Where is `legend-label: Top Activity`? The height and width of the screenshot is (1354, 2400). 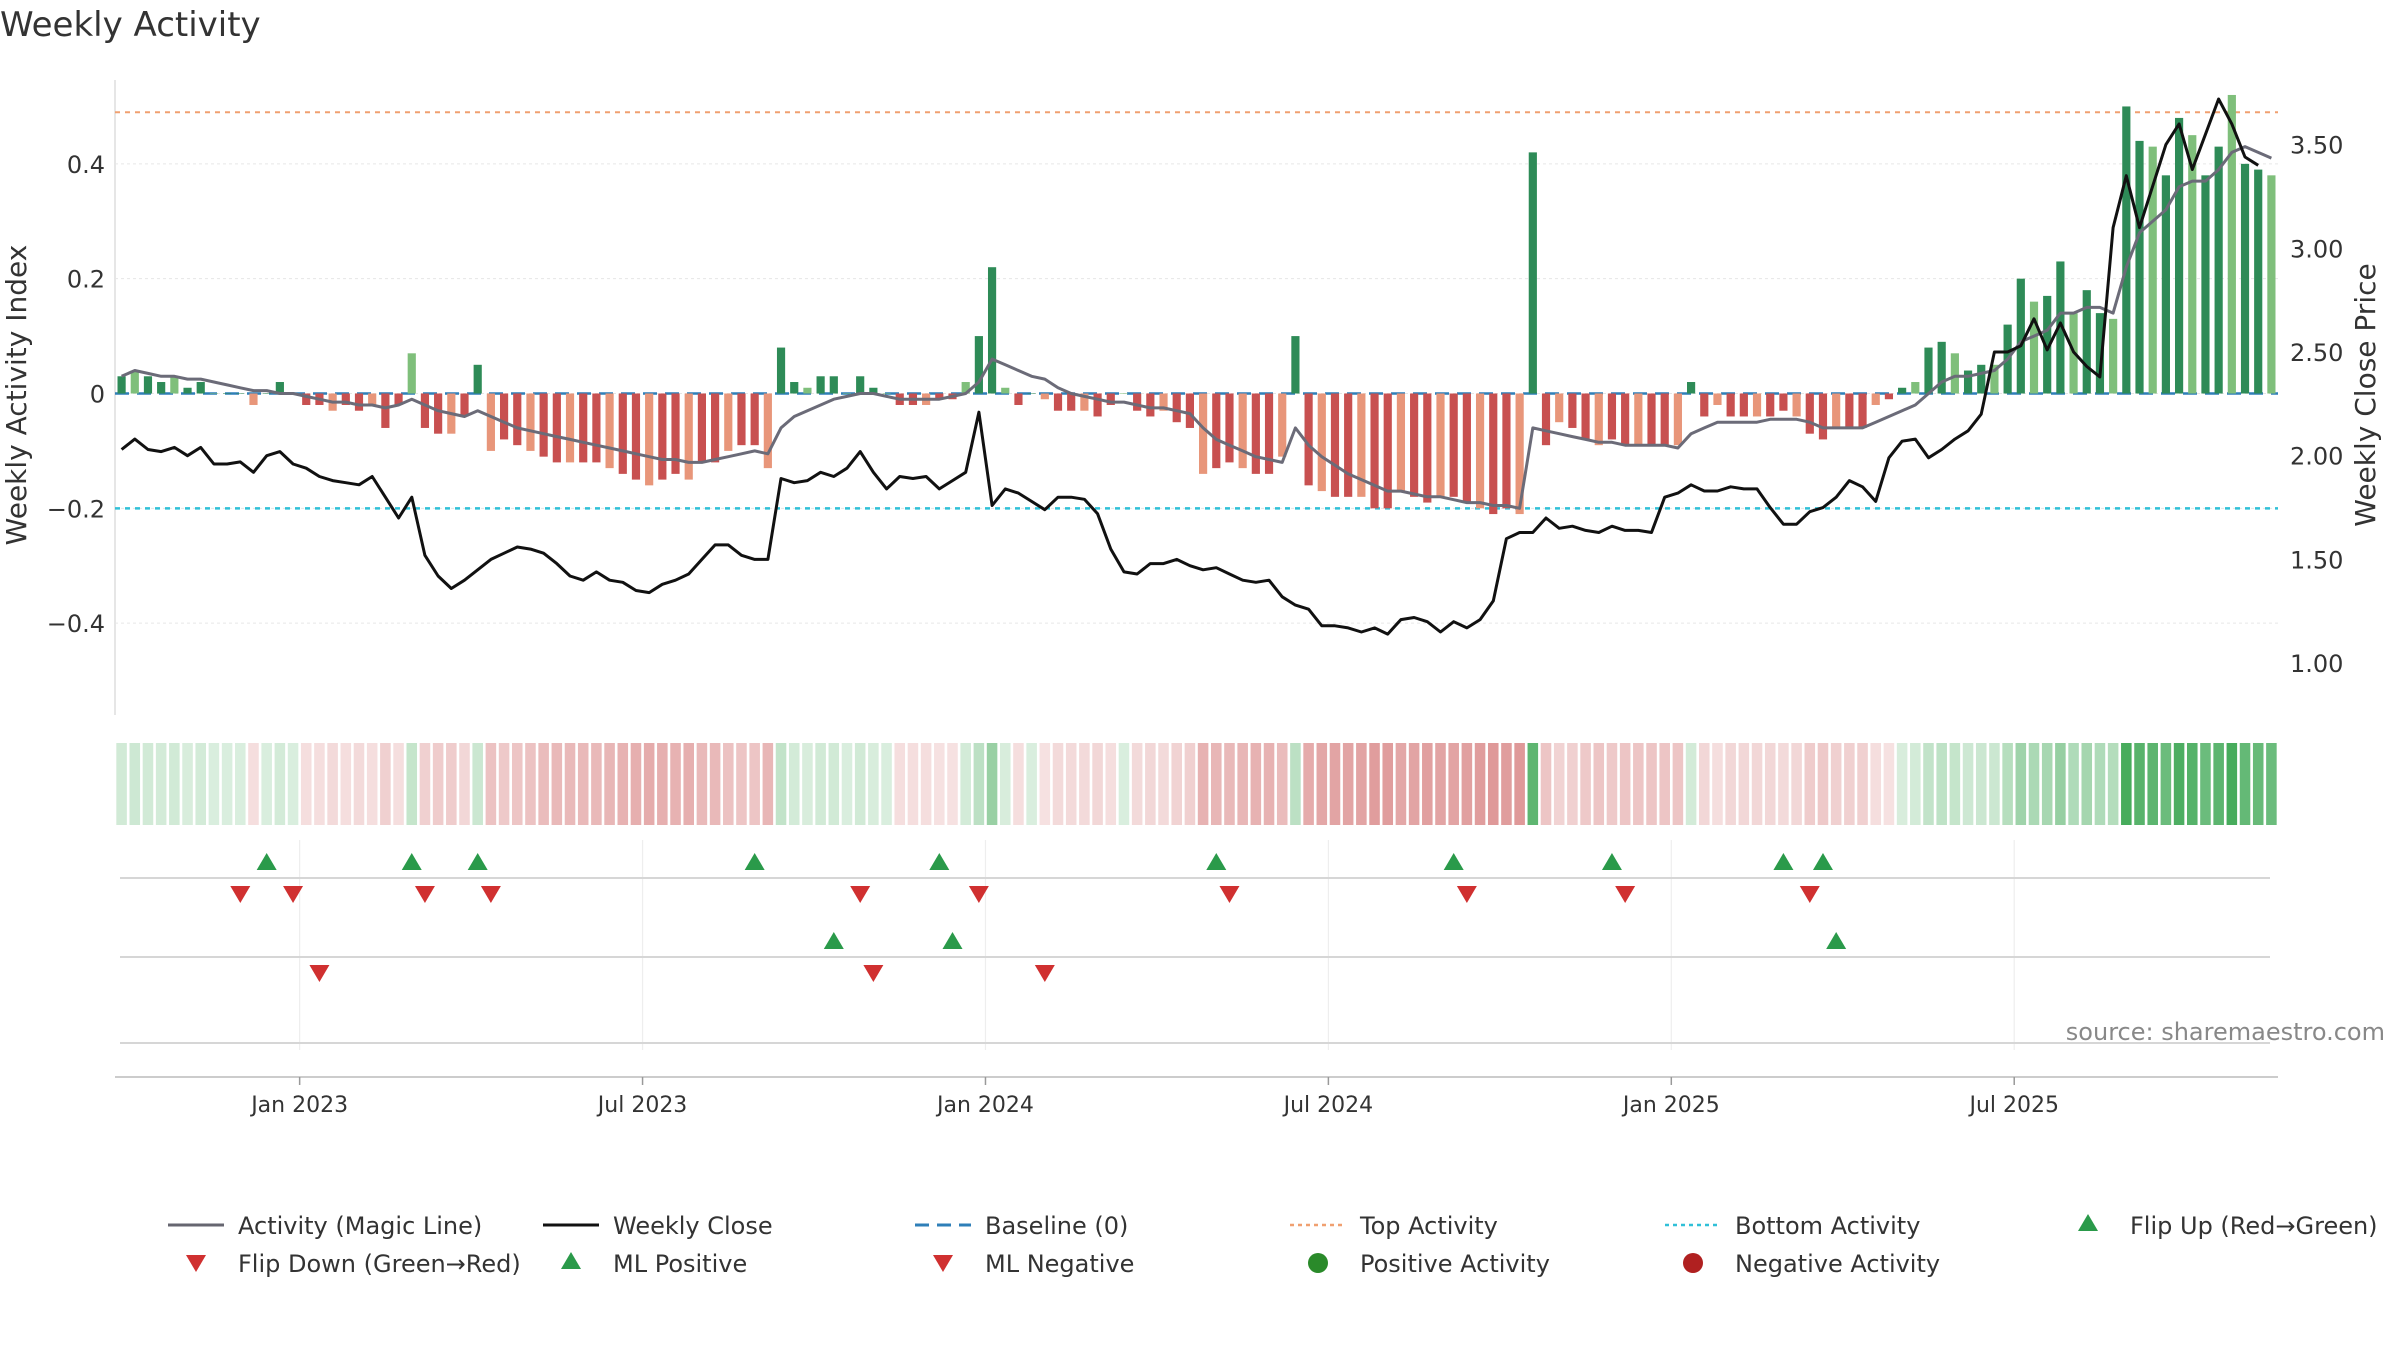 legend-label: Top Activity is located at coordinates (1428, 1226).